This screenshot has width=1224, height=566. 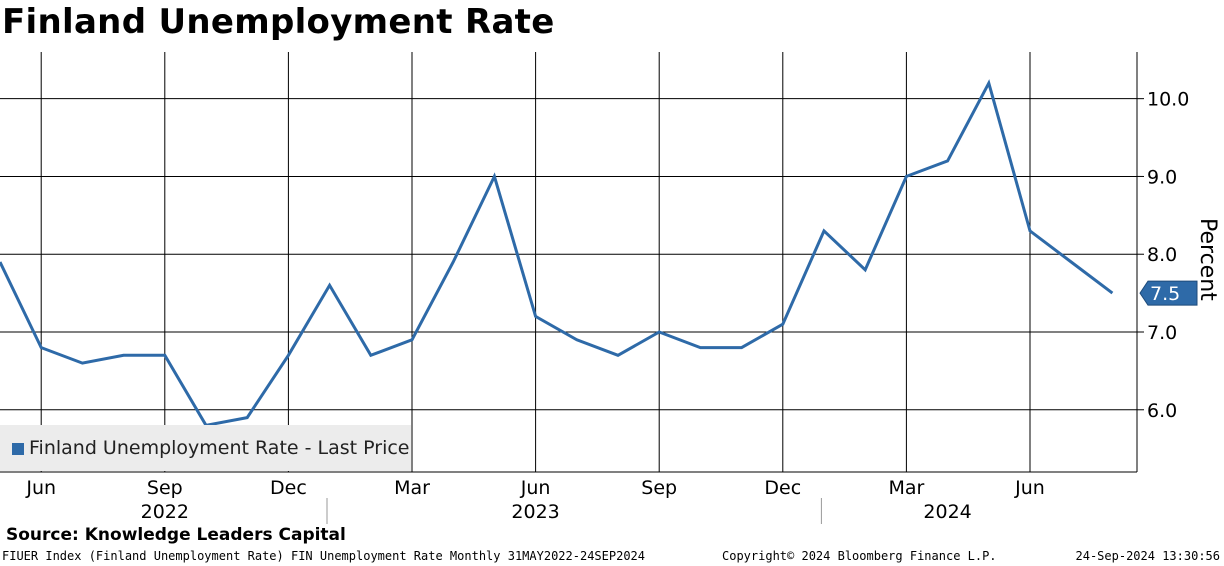 What do you see at coordinates (176, 535) in the screenshot?
I see `source-note: Source: Knowledge Leaders Capital` at bounding box center [176, 535].